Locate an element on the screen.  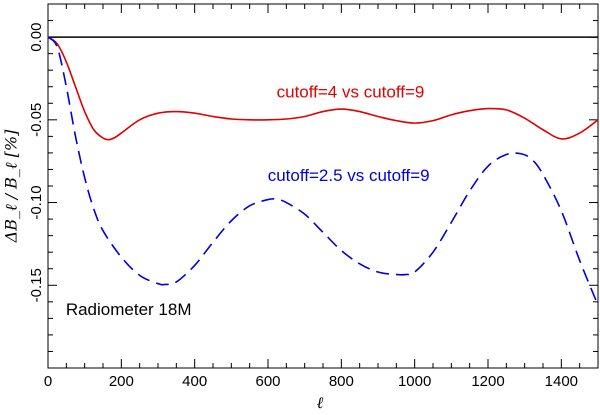
y-tick-label: -0.15 is located at coordinates (36, 285).